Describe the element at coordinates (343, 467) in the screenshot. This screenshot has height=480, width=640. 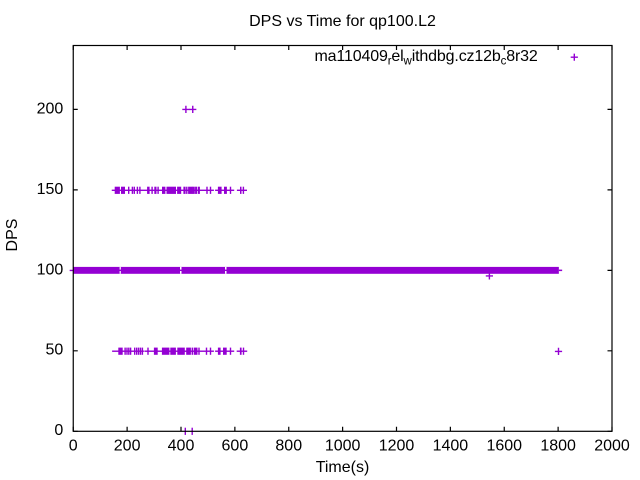
I see `svg-text: Time(s)` at that location.